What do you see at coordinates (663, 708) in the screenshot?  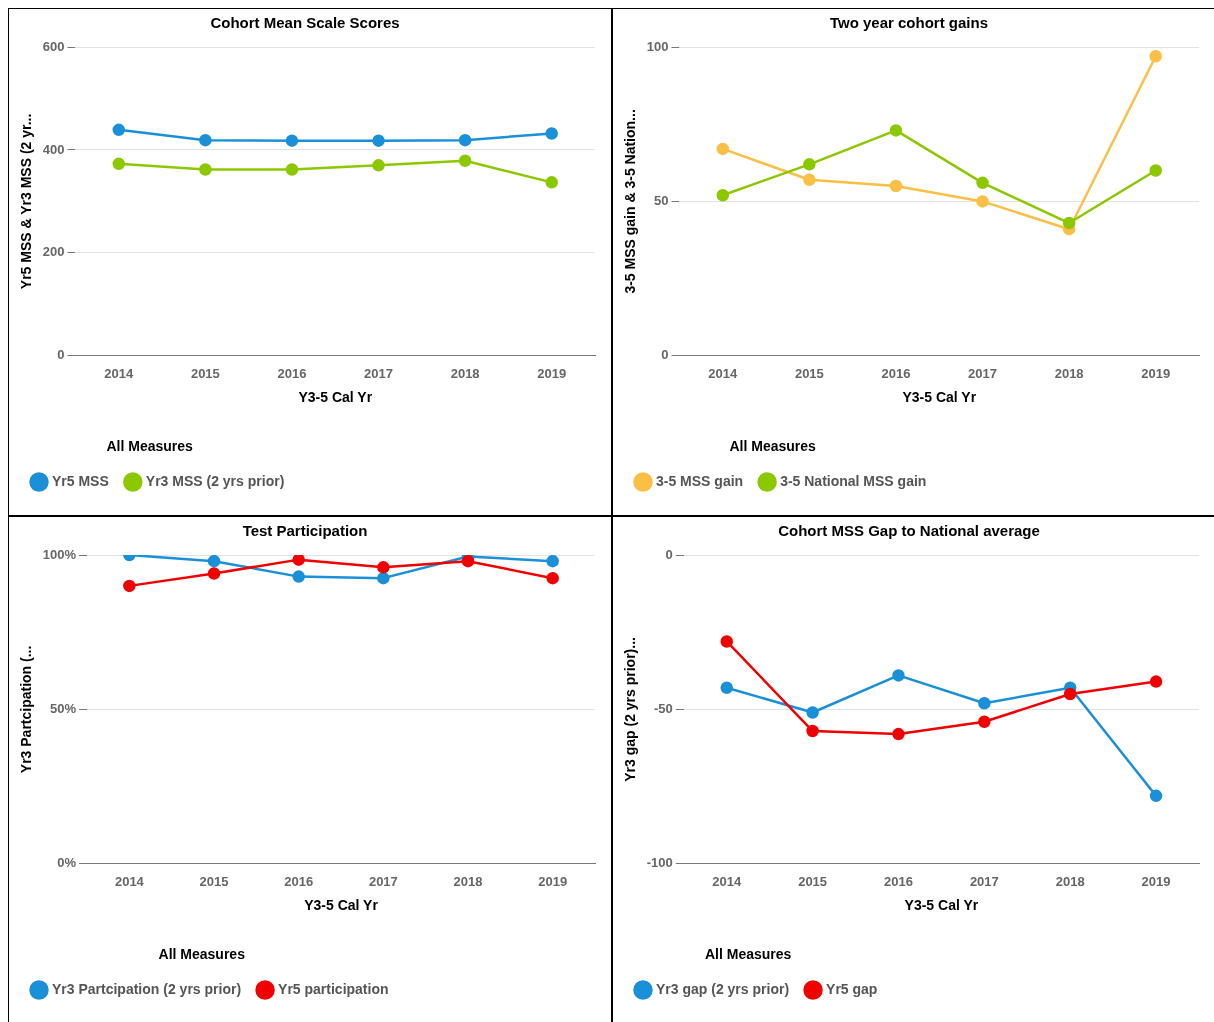 I see `y-tick-label: -50` at bounding box center [663, 708].